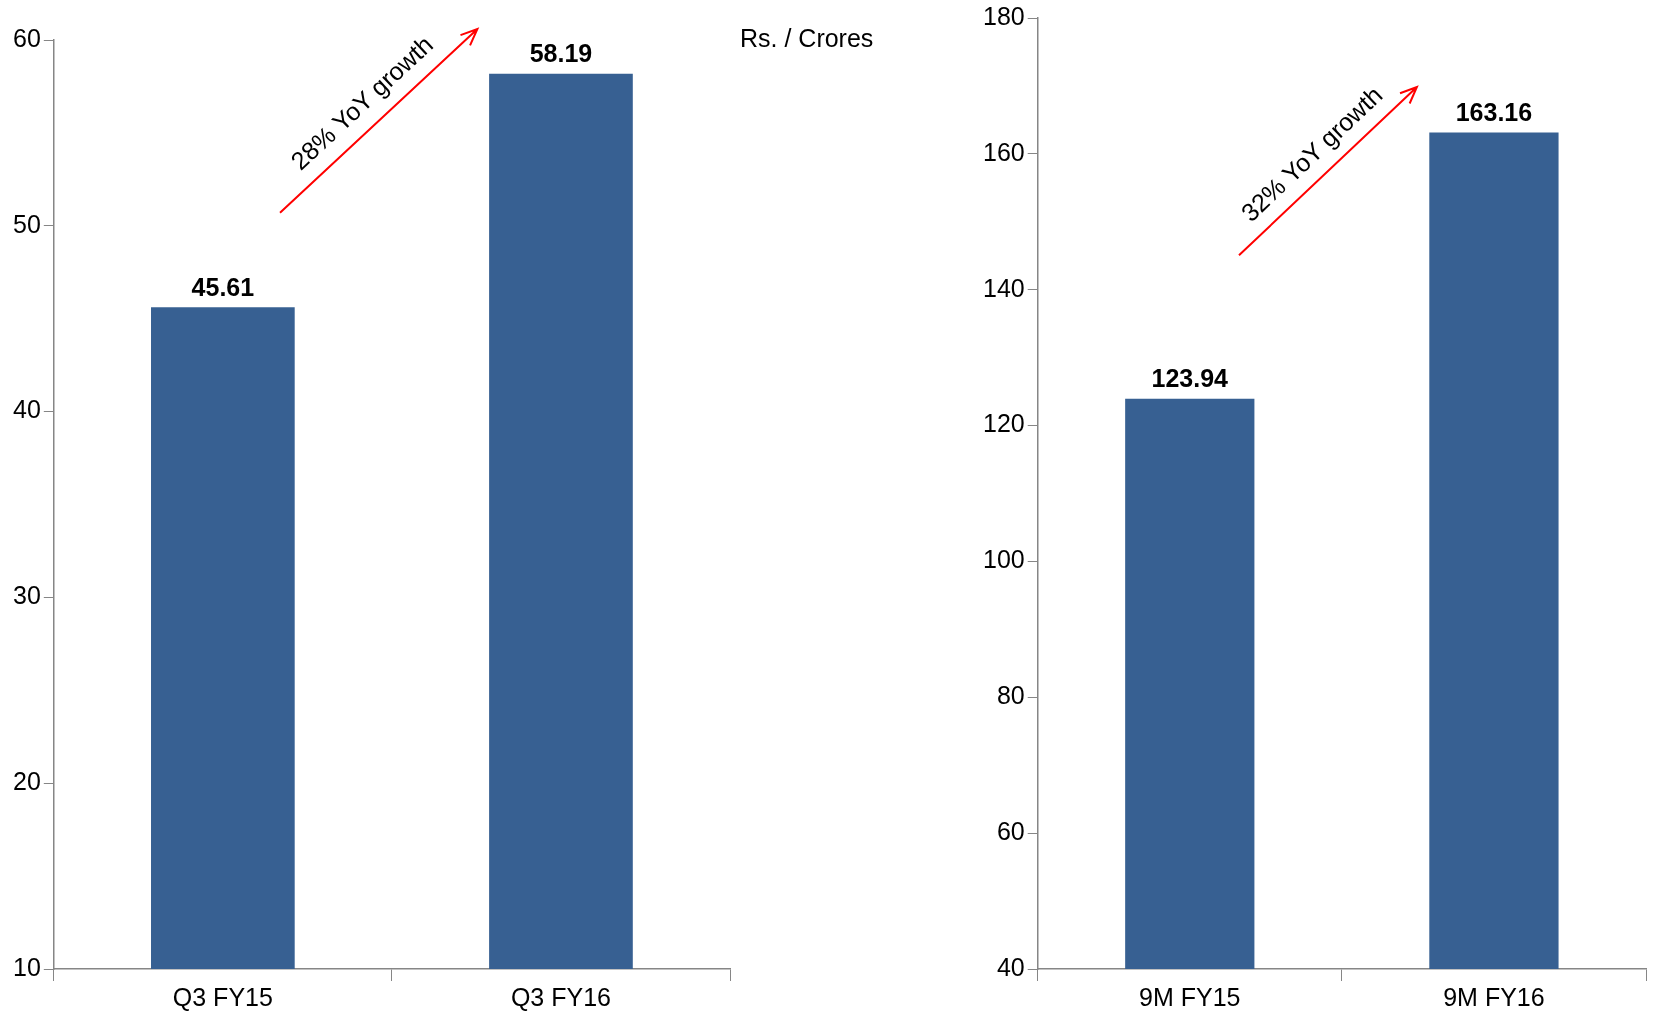 Image resolution: width=1656 pixels, height=1027 pixels. What do you see at coordinates (1494, 111) in the screenshot?
I see `data-label: 163.16` at bounding box center [1494, 111].